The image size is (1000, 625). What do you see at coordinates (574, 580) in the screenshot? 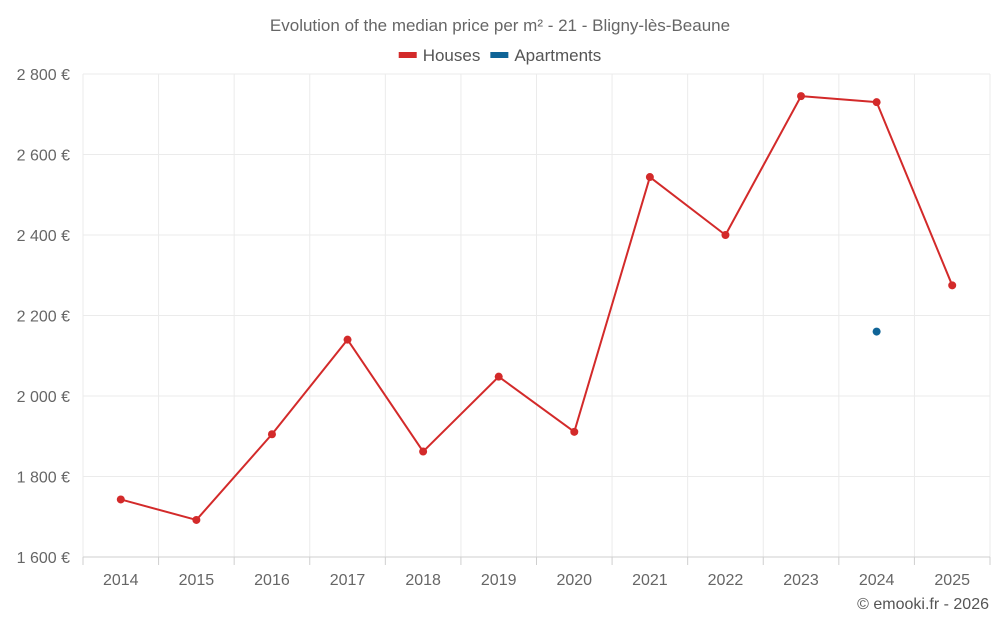
I see `x-tick-label: 2020` at bounding box center [574, 580].